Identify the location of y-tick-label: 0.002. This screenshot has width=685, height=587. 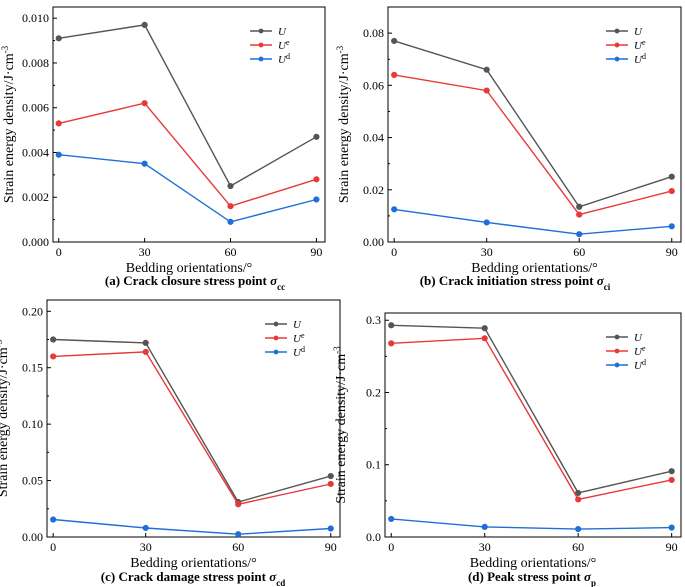
(35, 197).